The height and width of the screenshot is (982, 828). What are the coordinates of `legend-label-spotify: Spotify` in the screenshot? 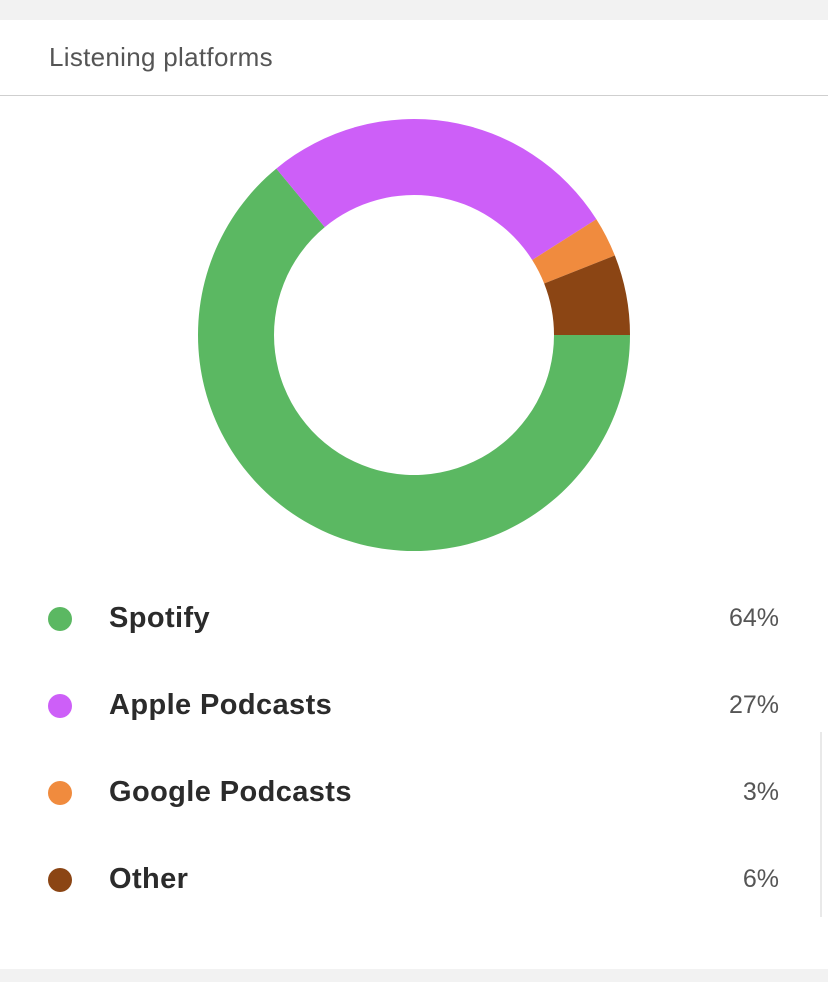 It's located at (160, 618).